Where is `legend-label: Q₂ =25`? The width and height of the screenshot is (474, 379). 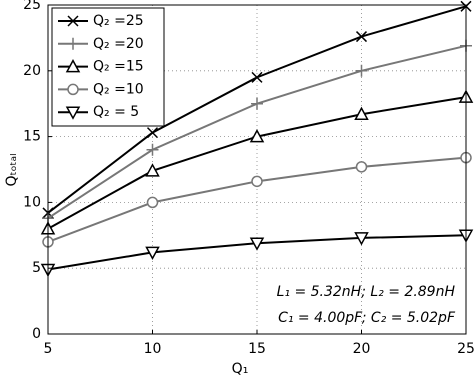 legend-label: Q₂ =25 is located at coordinates (118, 21).